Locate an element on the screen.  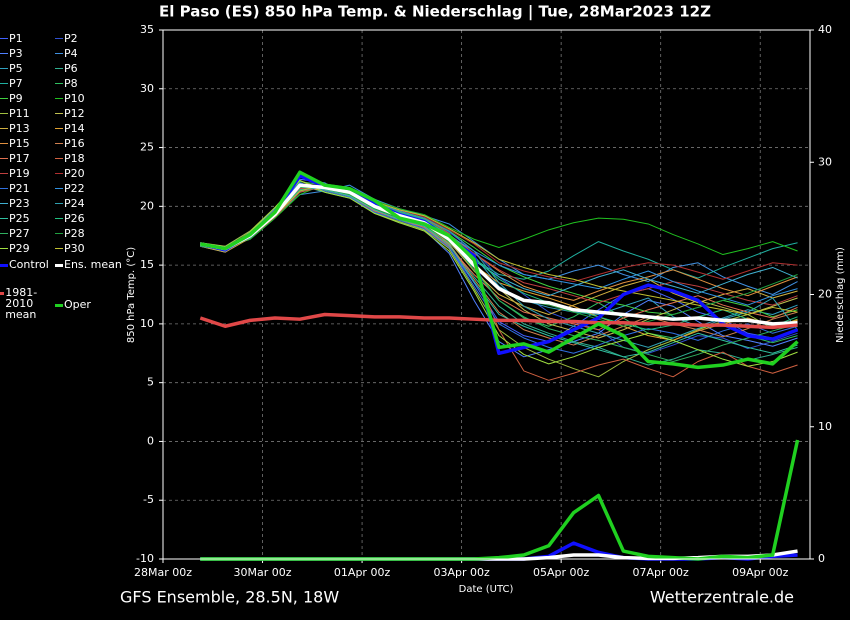
legend-label: P27 is located at coordinates (19, 233).